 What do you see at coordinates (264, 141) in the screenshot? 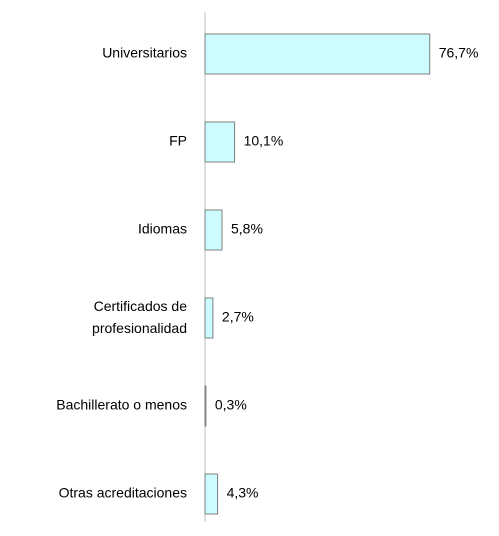
I see `value-label: 10,1%` at bounding box center [264, 141].